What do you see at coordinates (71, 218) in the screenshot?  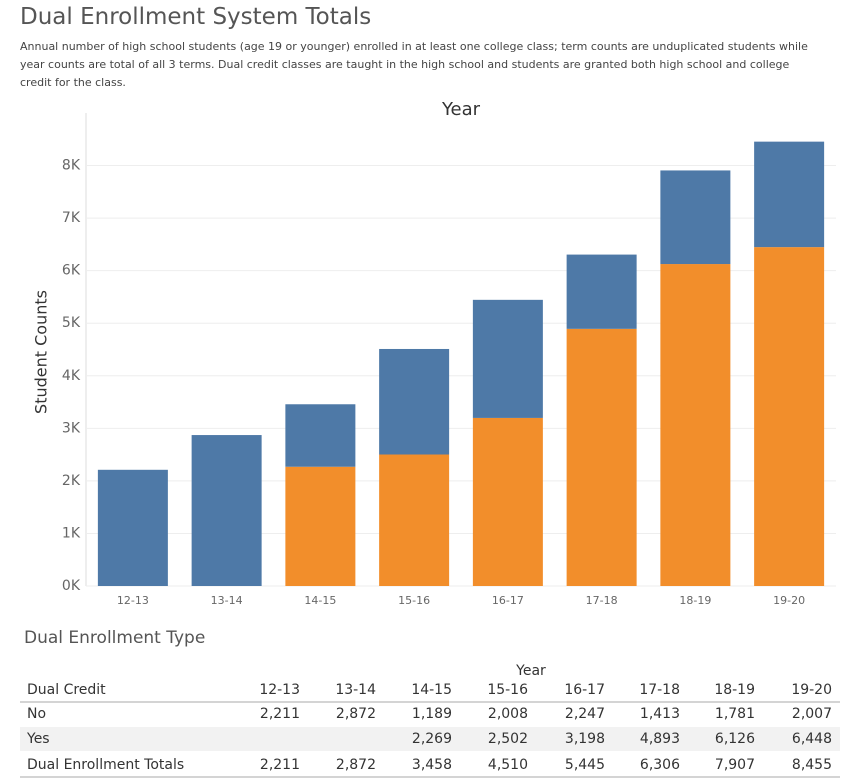 I see `y-tick-label: 7K` at bounding box center [71, 218].